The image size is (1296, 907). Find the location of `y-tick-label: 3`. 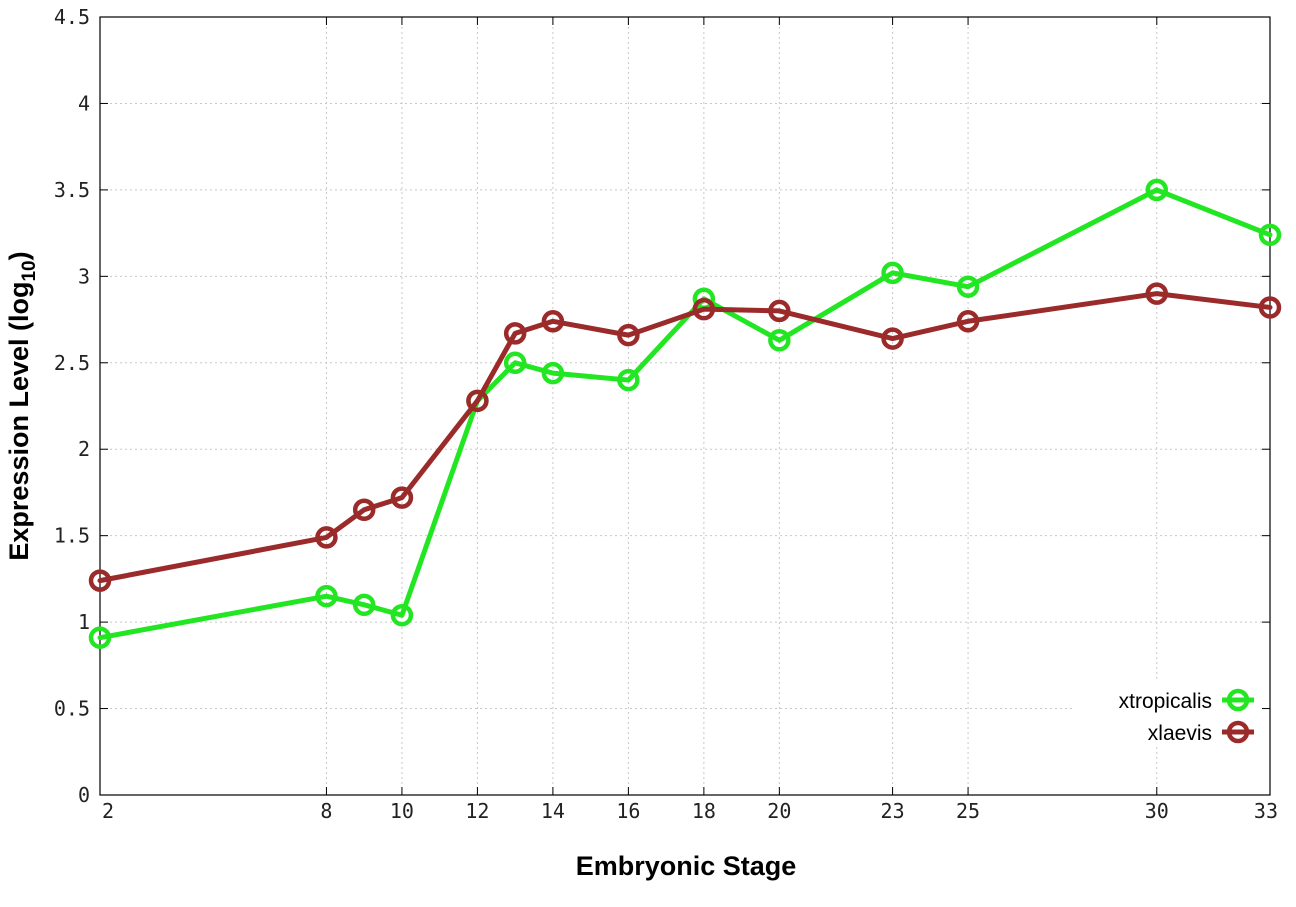

y-tick-label: 3 is located at coordinates (84, 276).